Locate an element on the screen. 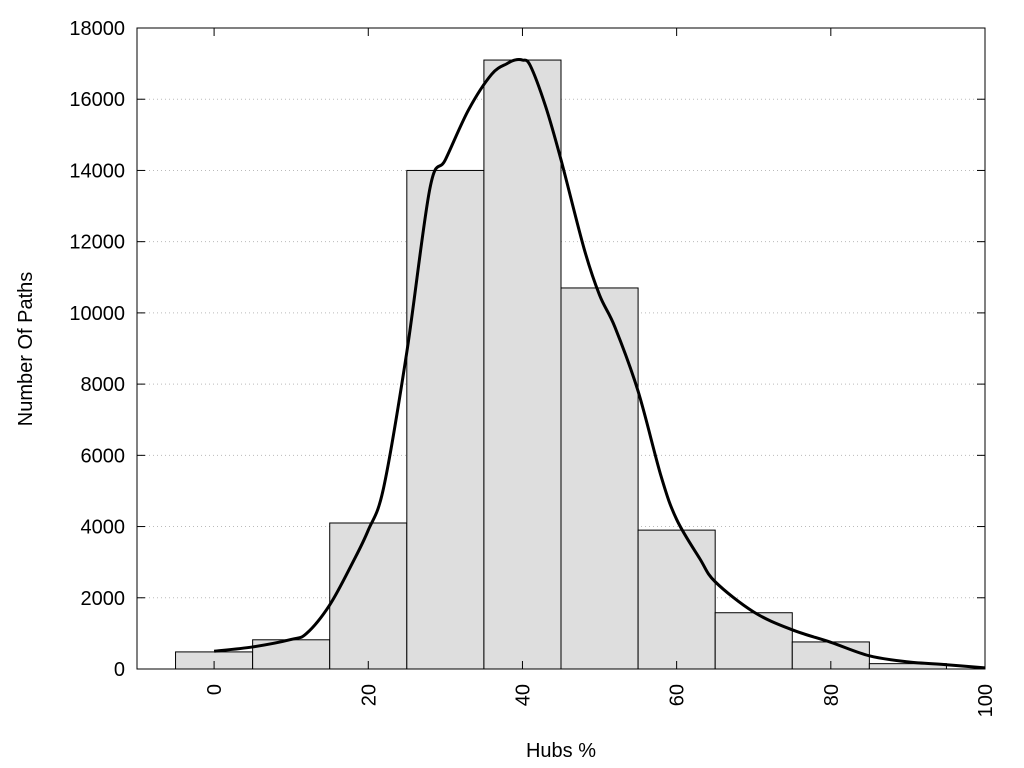  x-tick-label: 40 is located at coordinates (523, 695).